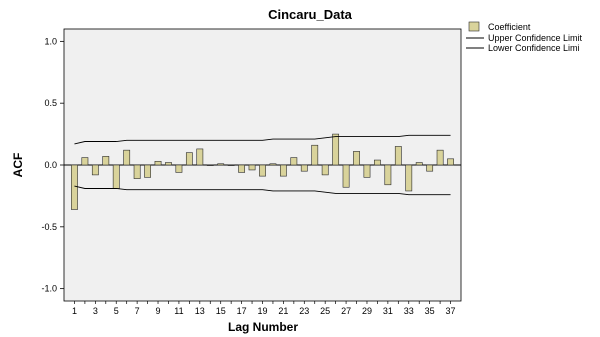  I want to click on x-tick-label: 29, so click(367, 311).